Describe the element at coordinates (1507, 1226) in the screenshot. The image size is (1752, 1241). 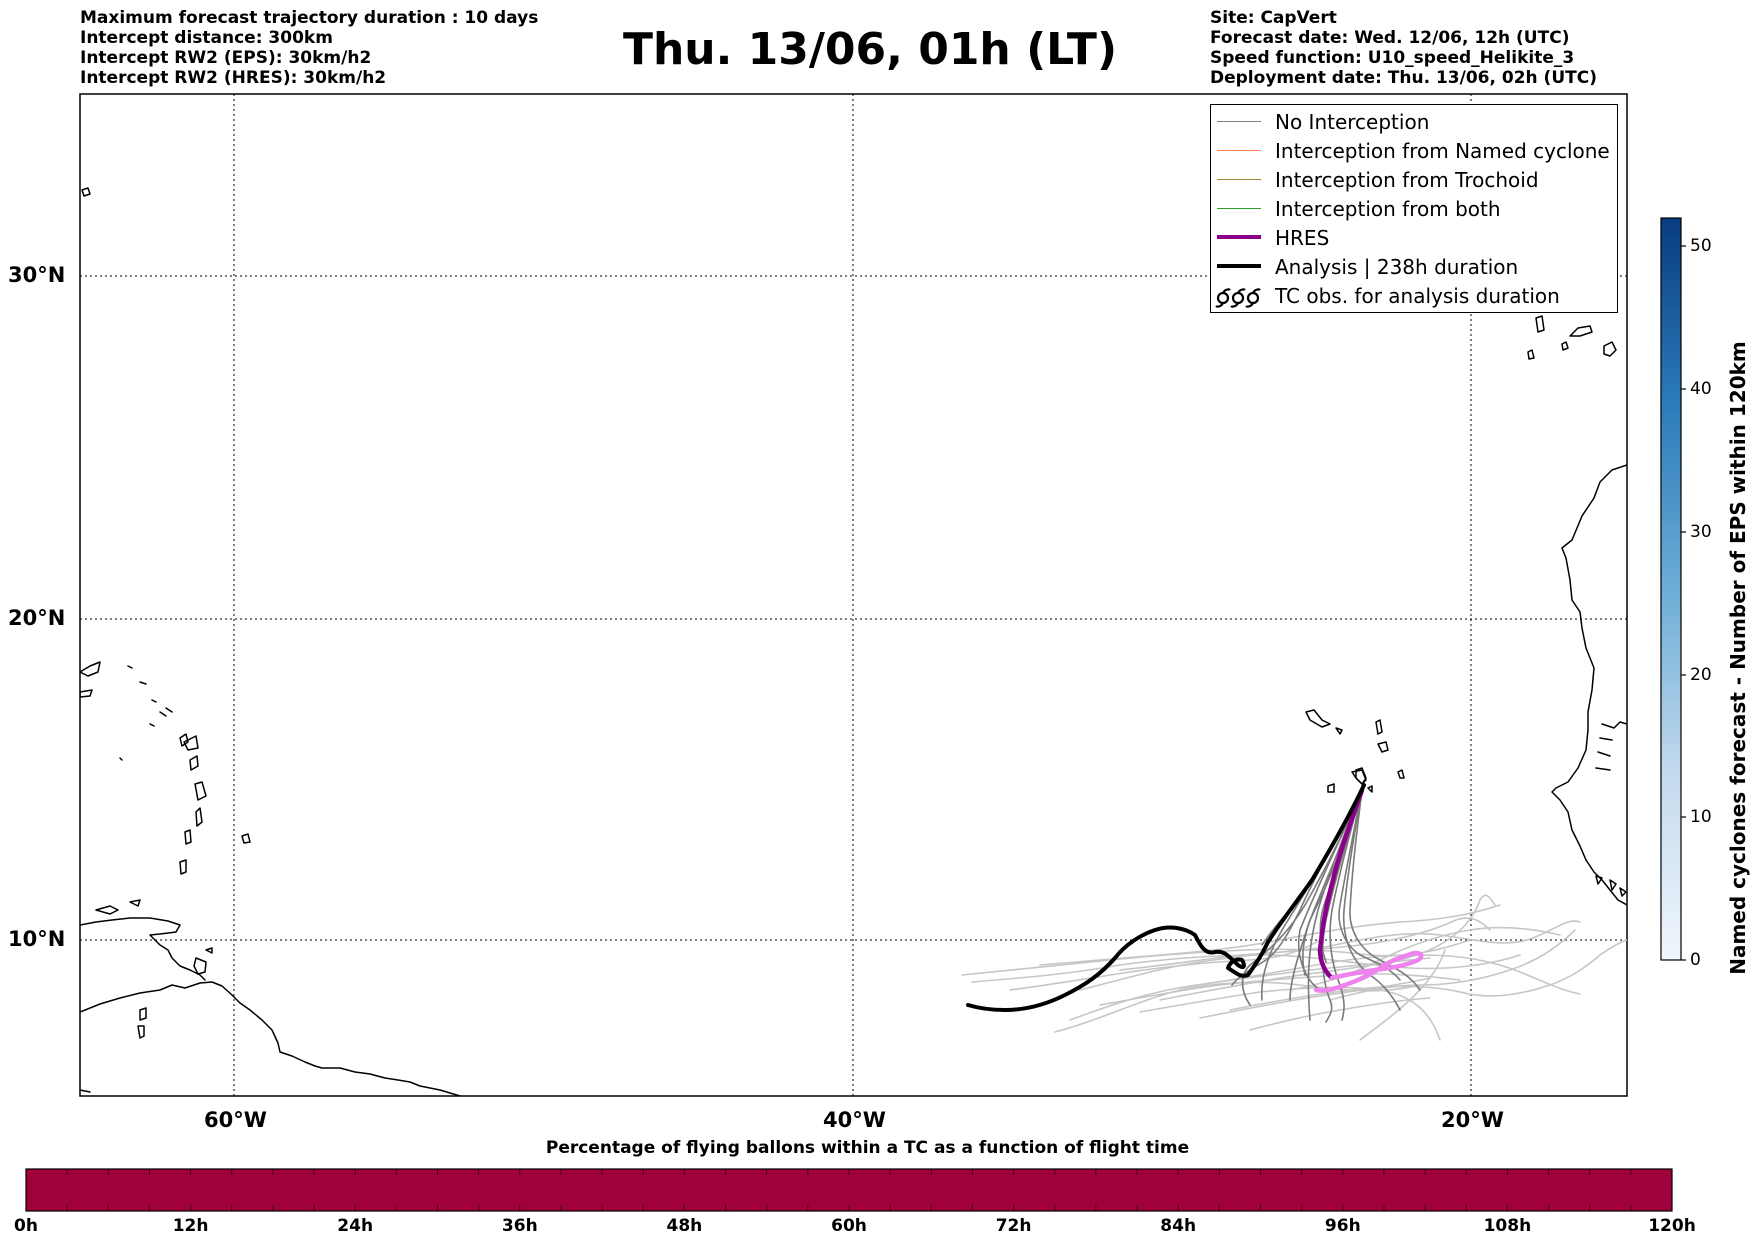
I see `colorbar-bottom-tick-9: 108h` at that location.